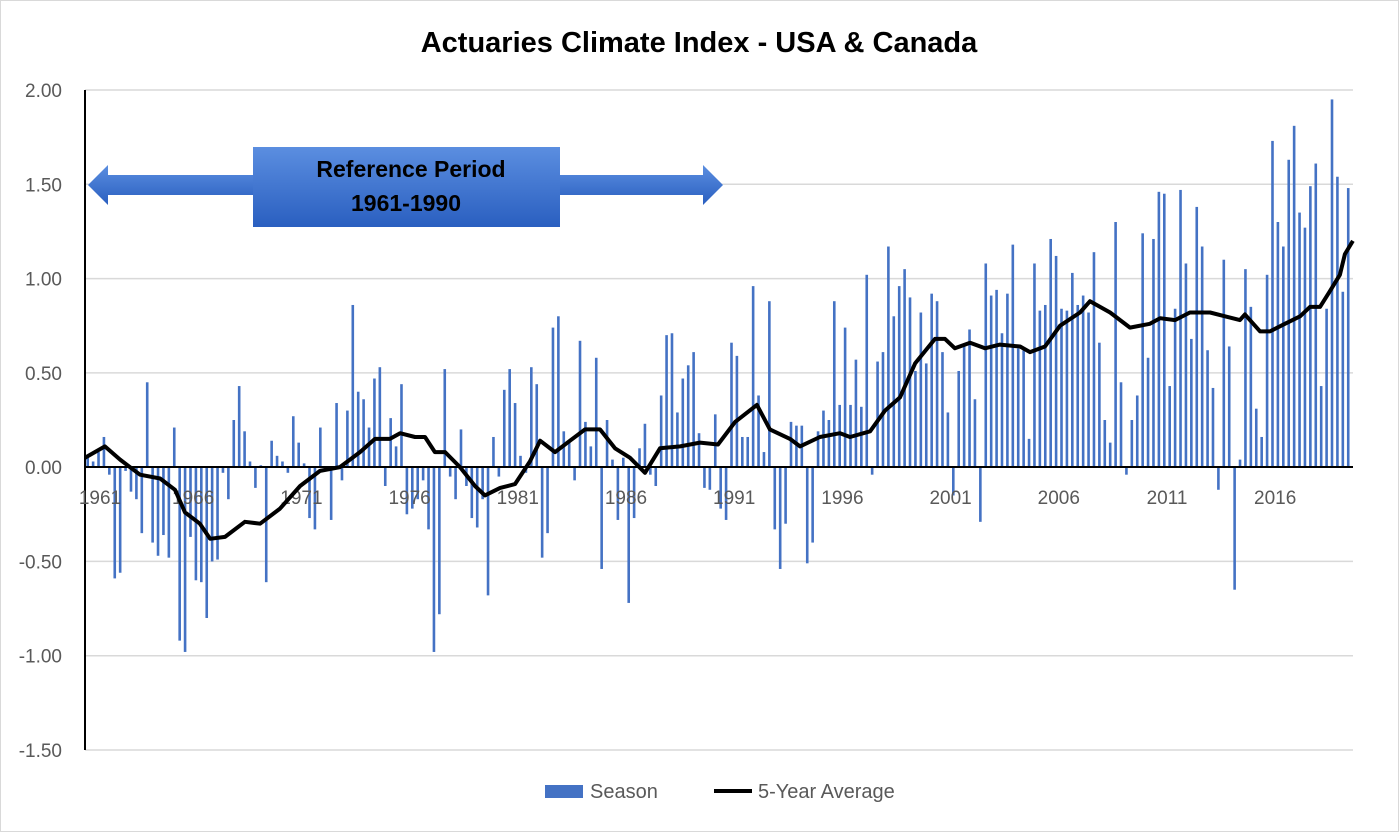  What do you see at coordinates (43, 468) in the screenshot?
I see `y-tick-label: 0.00` at bounding box center [43, 468].